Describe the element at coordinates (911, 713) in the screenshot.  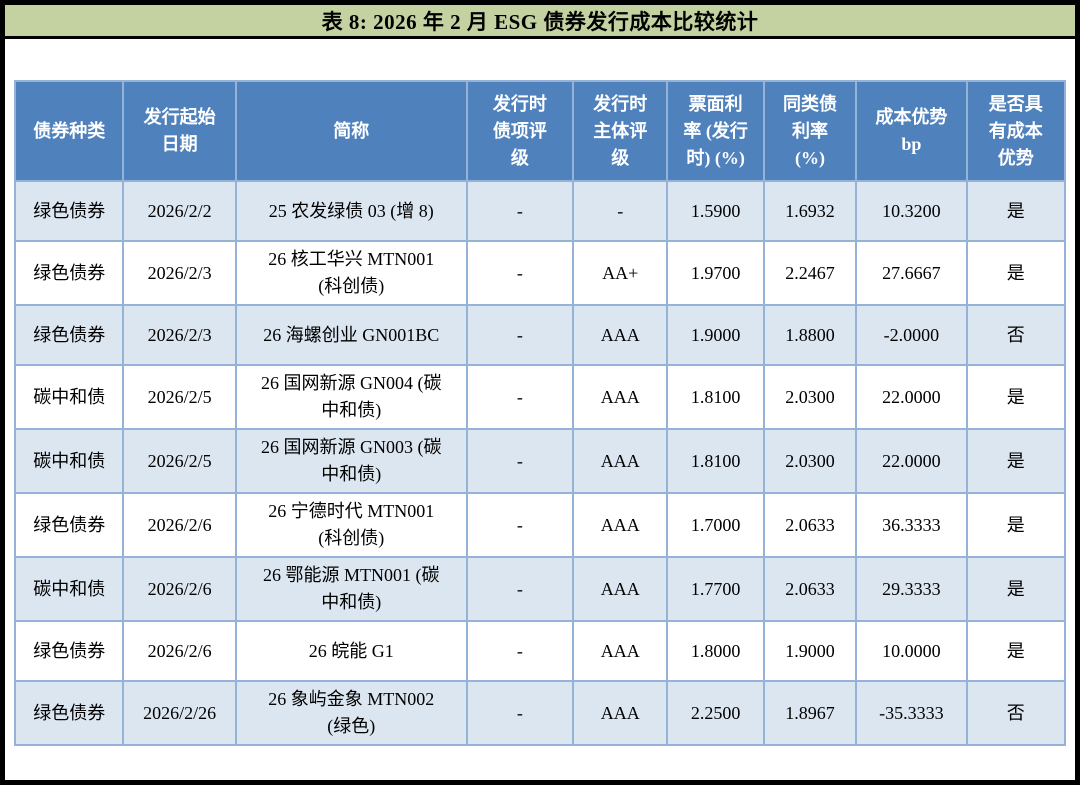
I see `cell-cost-advantage-bp: -35.3333` at that location.